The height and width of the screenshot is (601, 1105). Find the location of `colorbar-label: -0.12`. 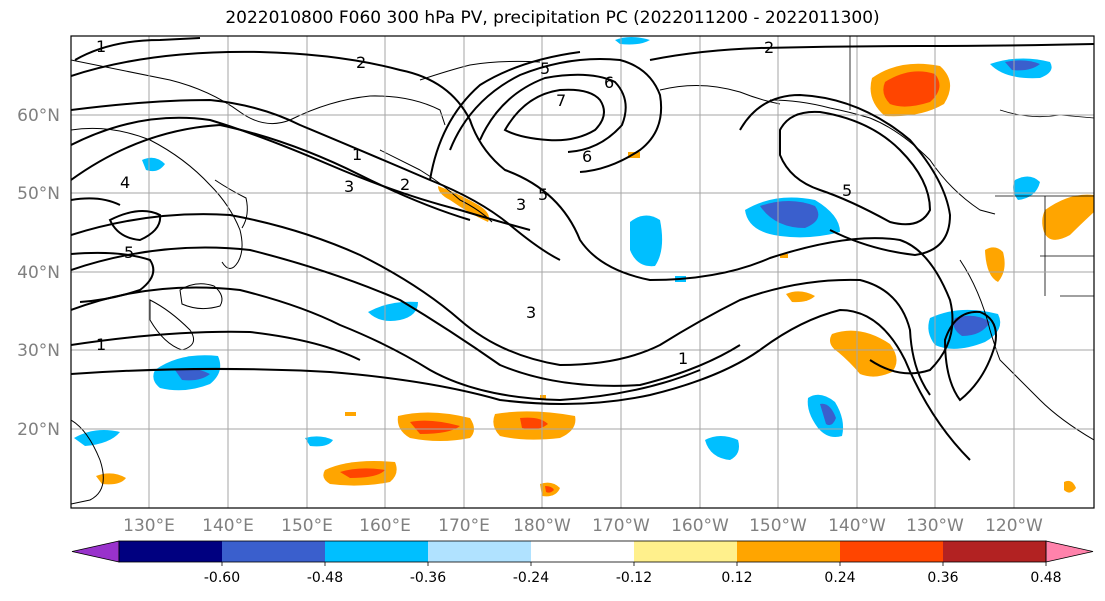

colorbar-label: -0.12 is located at coordinates (634, 578).